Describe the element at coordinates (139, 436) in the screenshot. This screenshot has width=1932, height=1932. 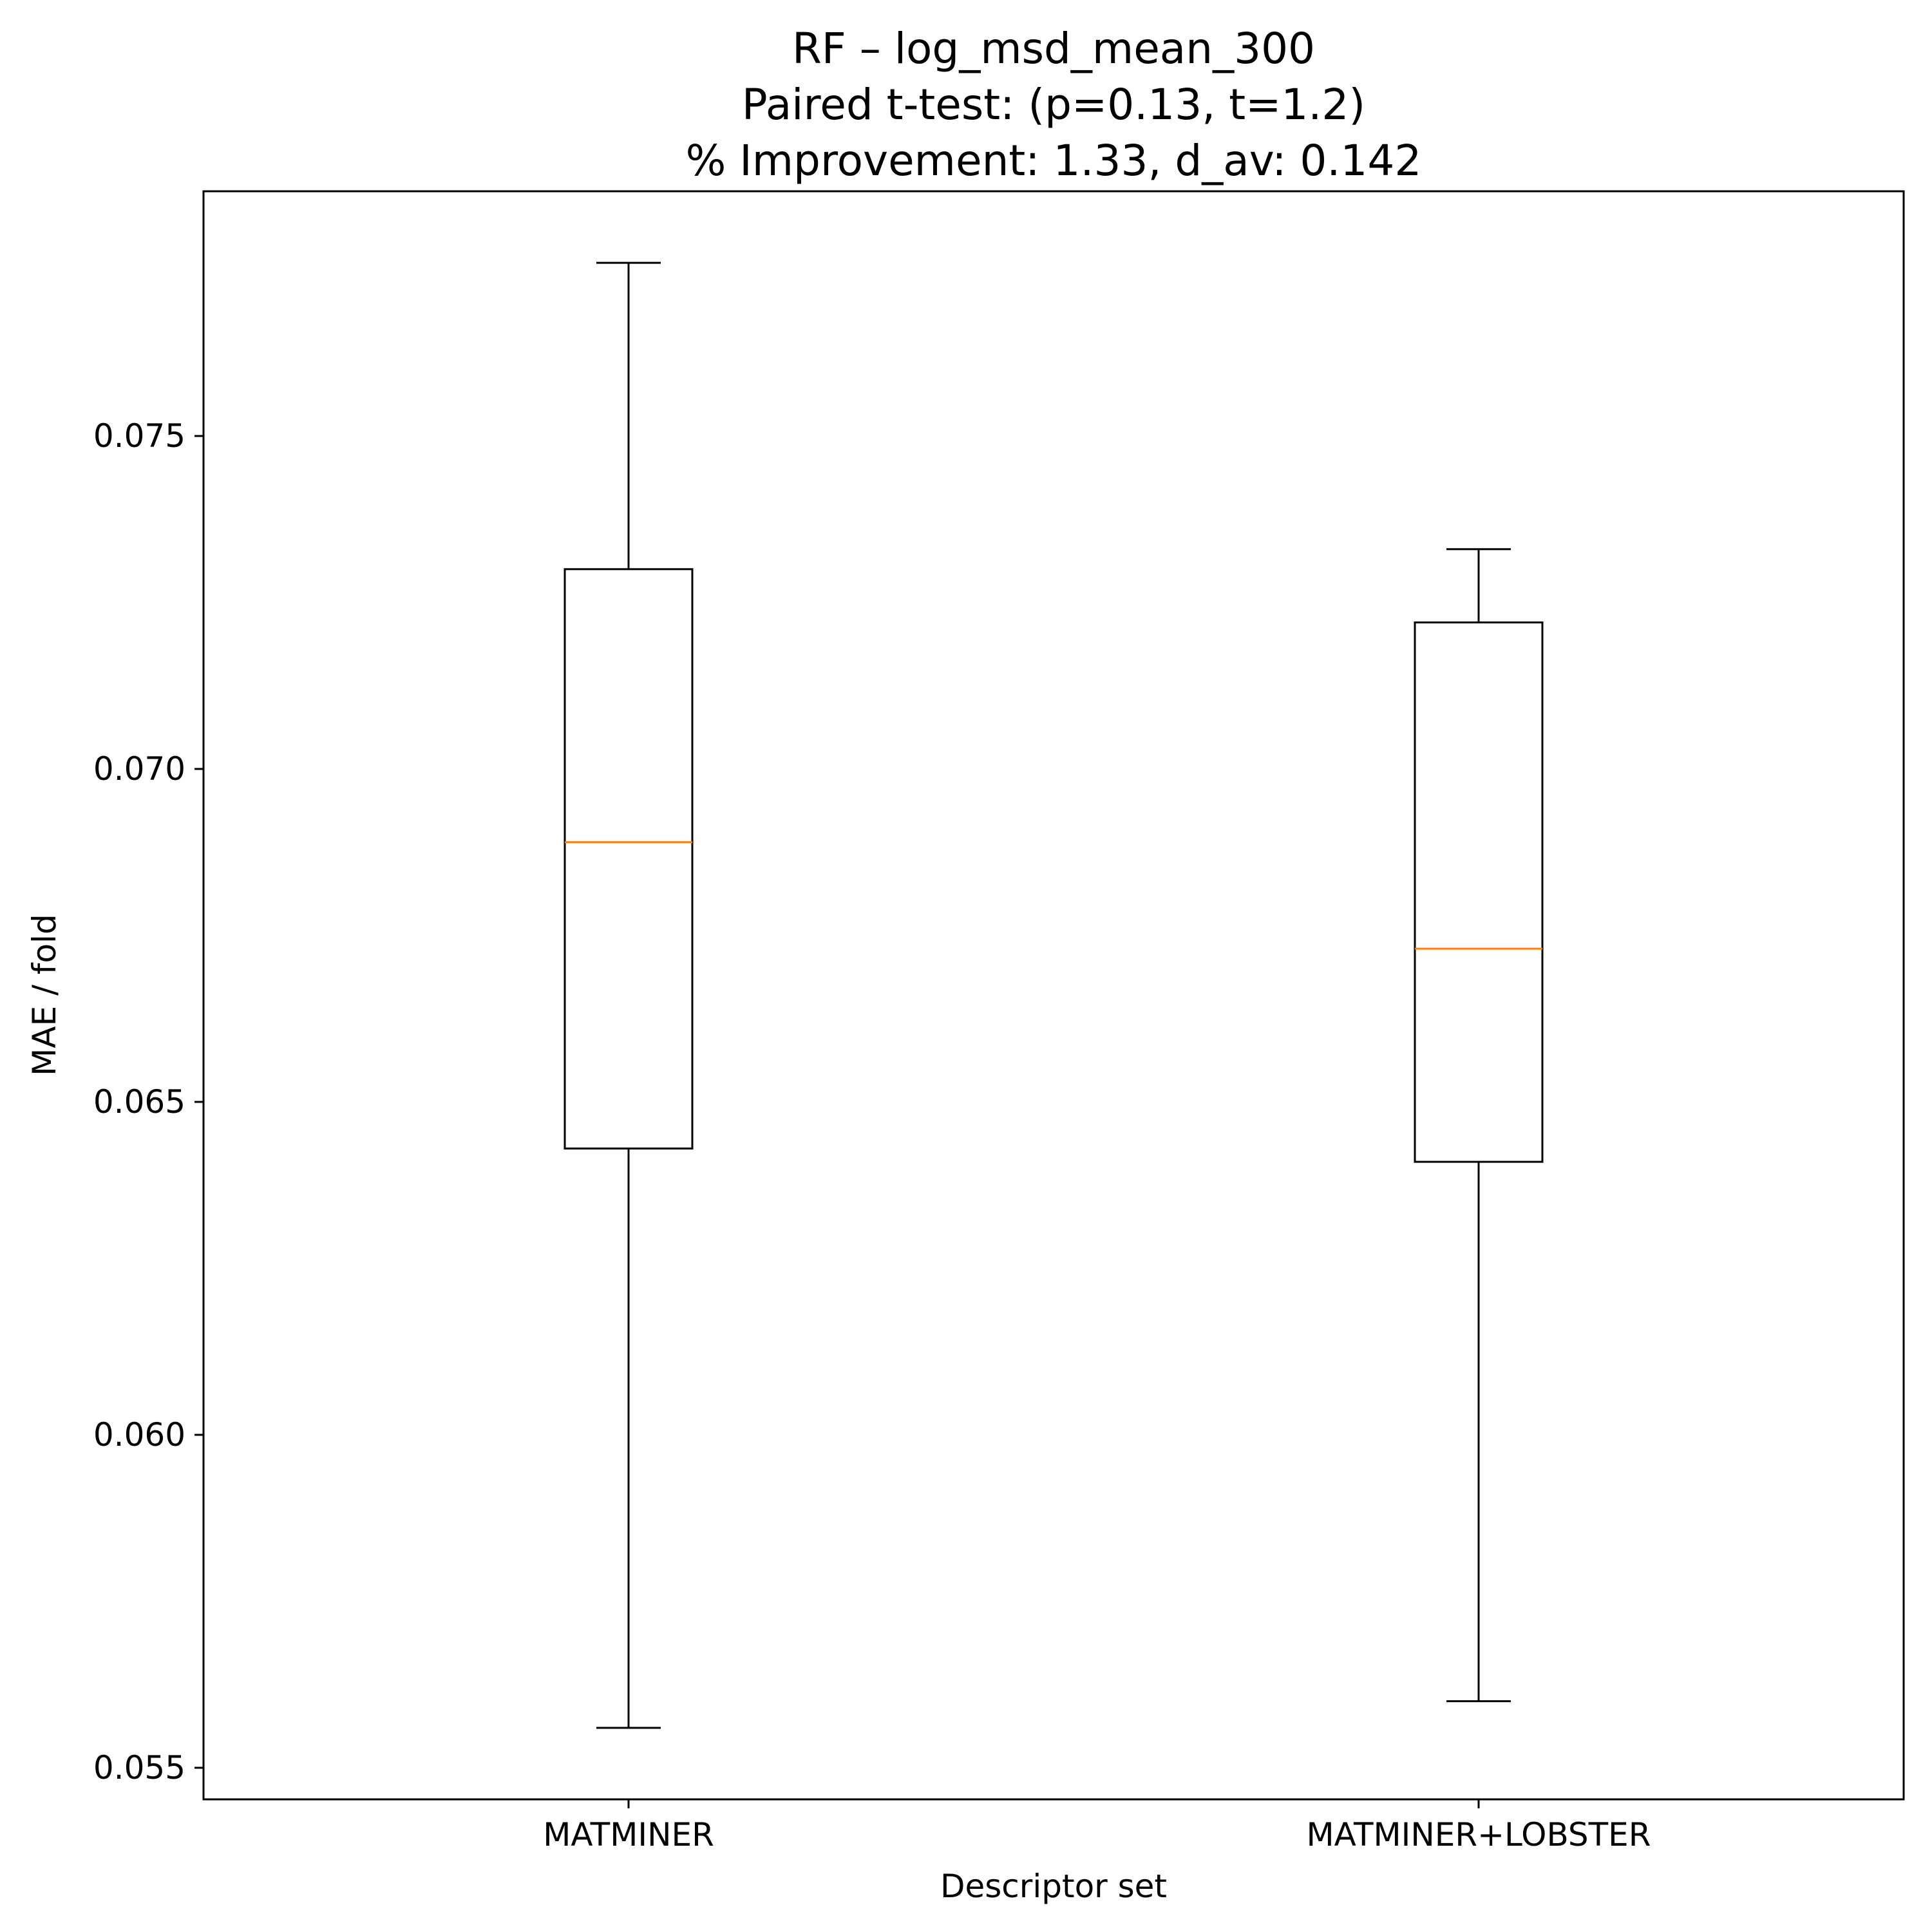
I see `y-tick-label: 0.075` at that location.